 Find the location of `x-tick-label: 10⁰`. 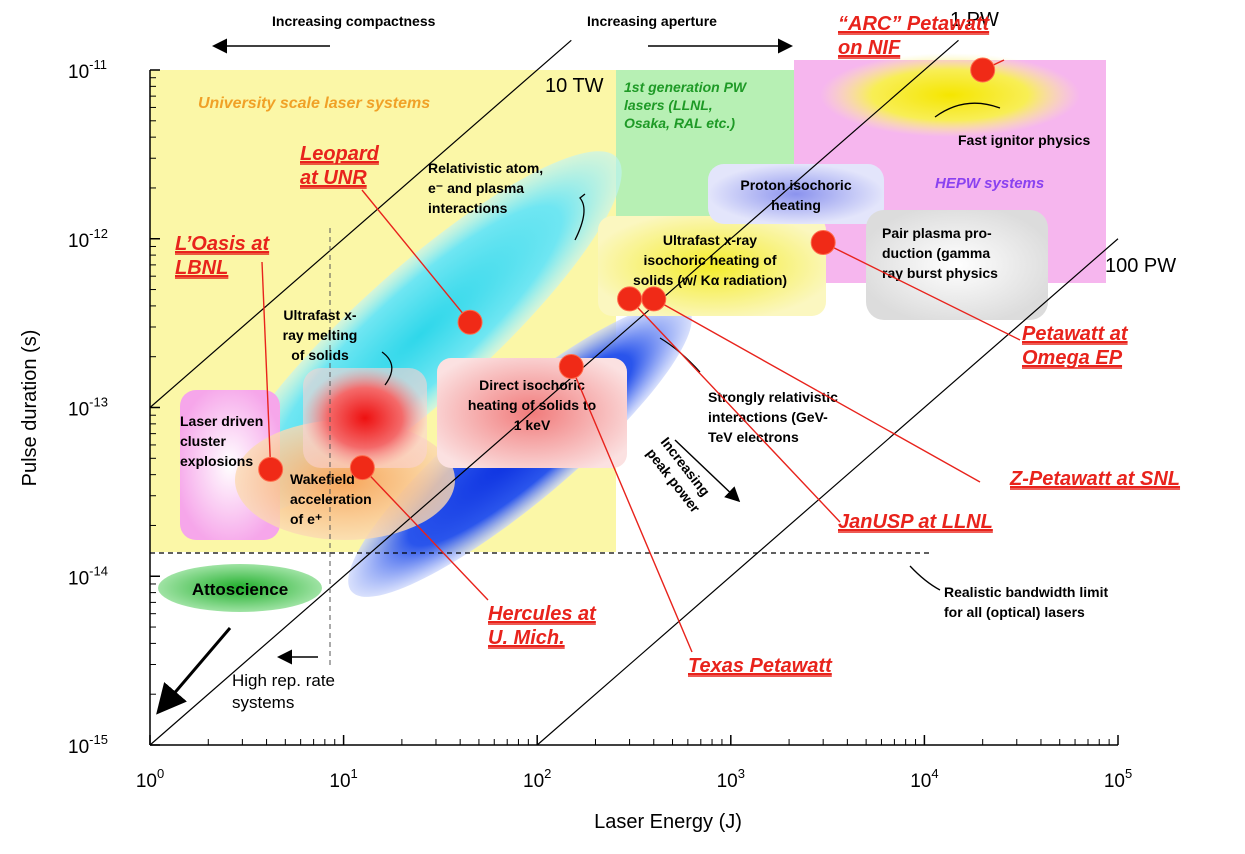

x-tick-label: 10⁰ is located at coordinates (150, 779).